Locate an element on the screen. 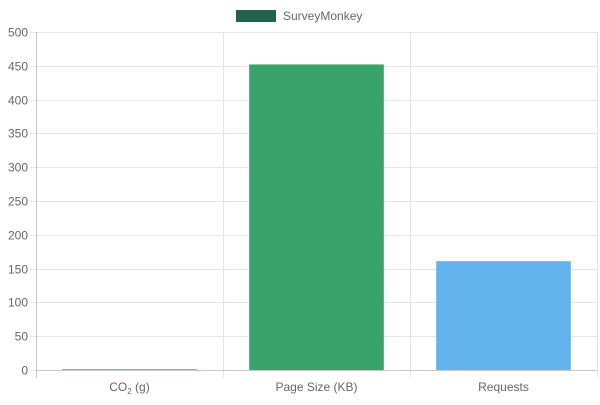  y-tick-label: 450 is located at coordinates (18, 67).